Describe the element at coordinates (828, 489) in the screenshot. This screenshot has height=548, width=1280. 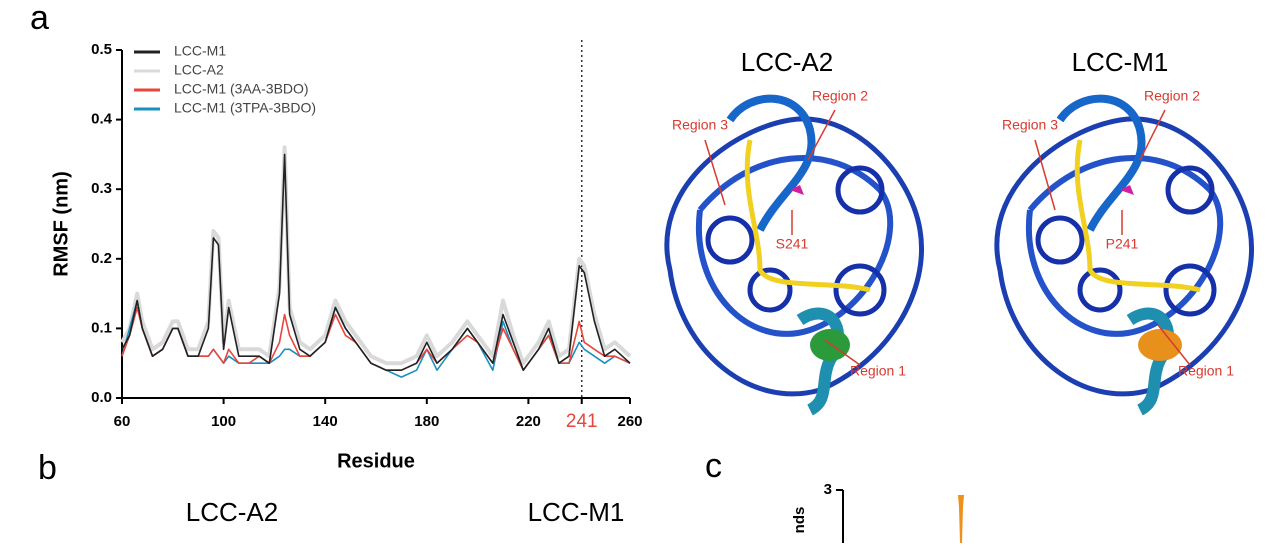
I see `y-tick-label: 3` at that location.